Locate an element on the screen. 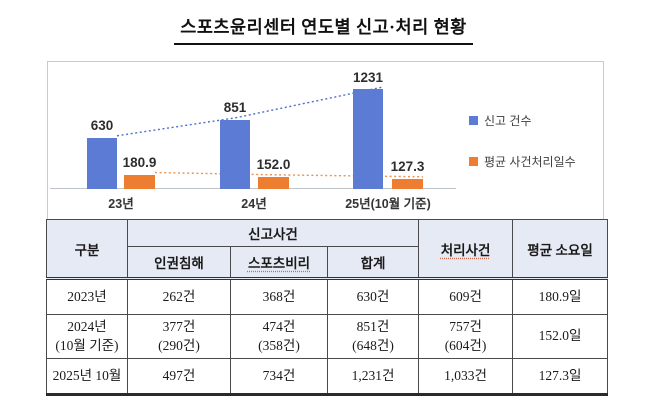 The image size is (647, 417). chart-legend: 신고 건수 평균 사건처리일수 is located at coordinates (522, 153).